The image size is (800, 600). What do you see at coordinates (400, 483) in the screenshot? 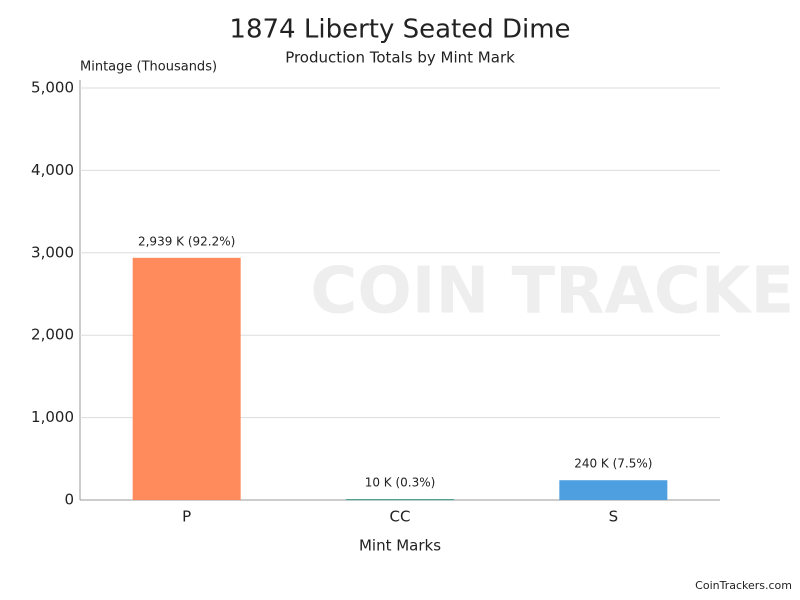
I see `value-label: 10 K (0.3%)` at bounding box center [400, 483].